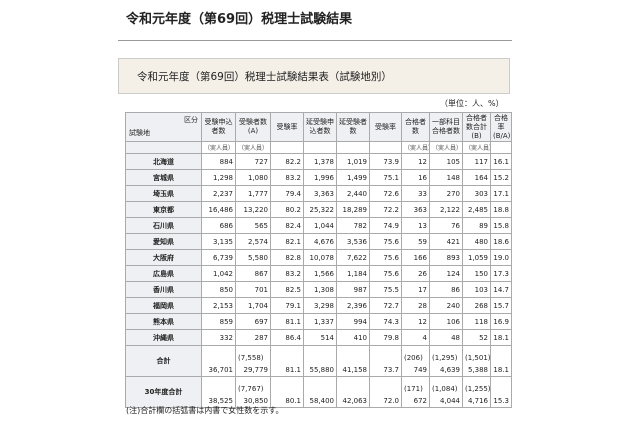 The image size is (640, 426). I want to click on value-cell: 103, so click(476, 289).